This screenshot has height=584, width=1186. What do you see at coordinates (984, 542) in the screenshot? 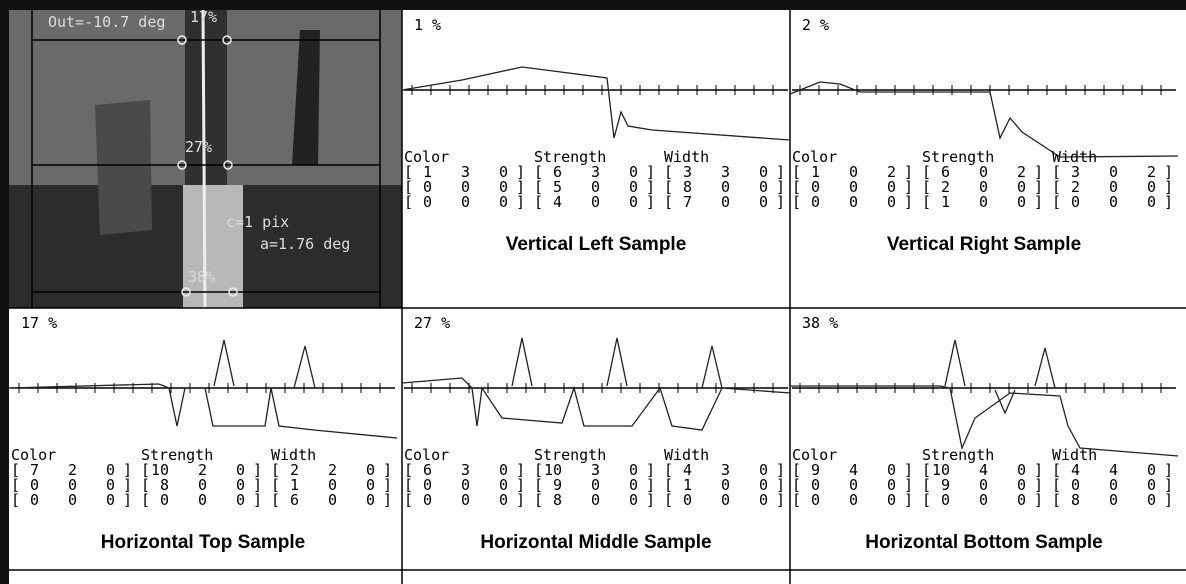
I see `sample-title: Horizontal Bottom Sample` at bounding box center [984, 542].